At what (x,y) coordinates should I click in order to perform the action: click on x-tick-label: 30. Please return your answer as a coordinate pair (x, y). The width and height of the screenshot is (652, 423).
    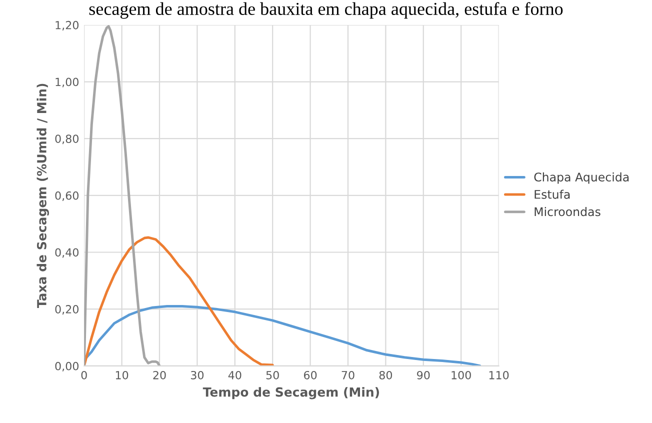
    Looking at the image, I should click on (197, 375).